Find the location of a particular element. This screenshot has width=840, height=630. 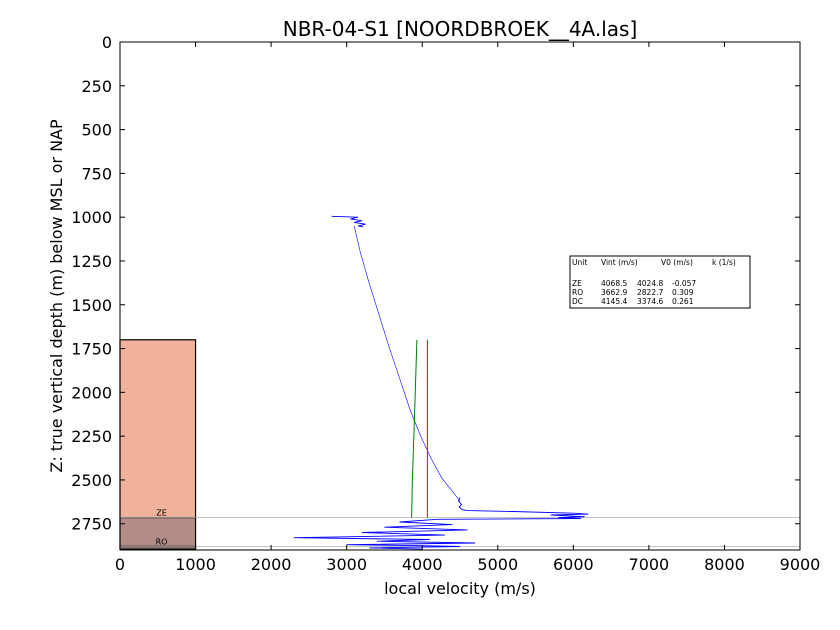

x-tick-label: 6000 is located at coordinates (573, 564).